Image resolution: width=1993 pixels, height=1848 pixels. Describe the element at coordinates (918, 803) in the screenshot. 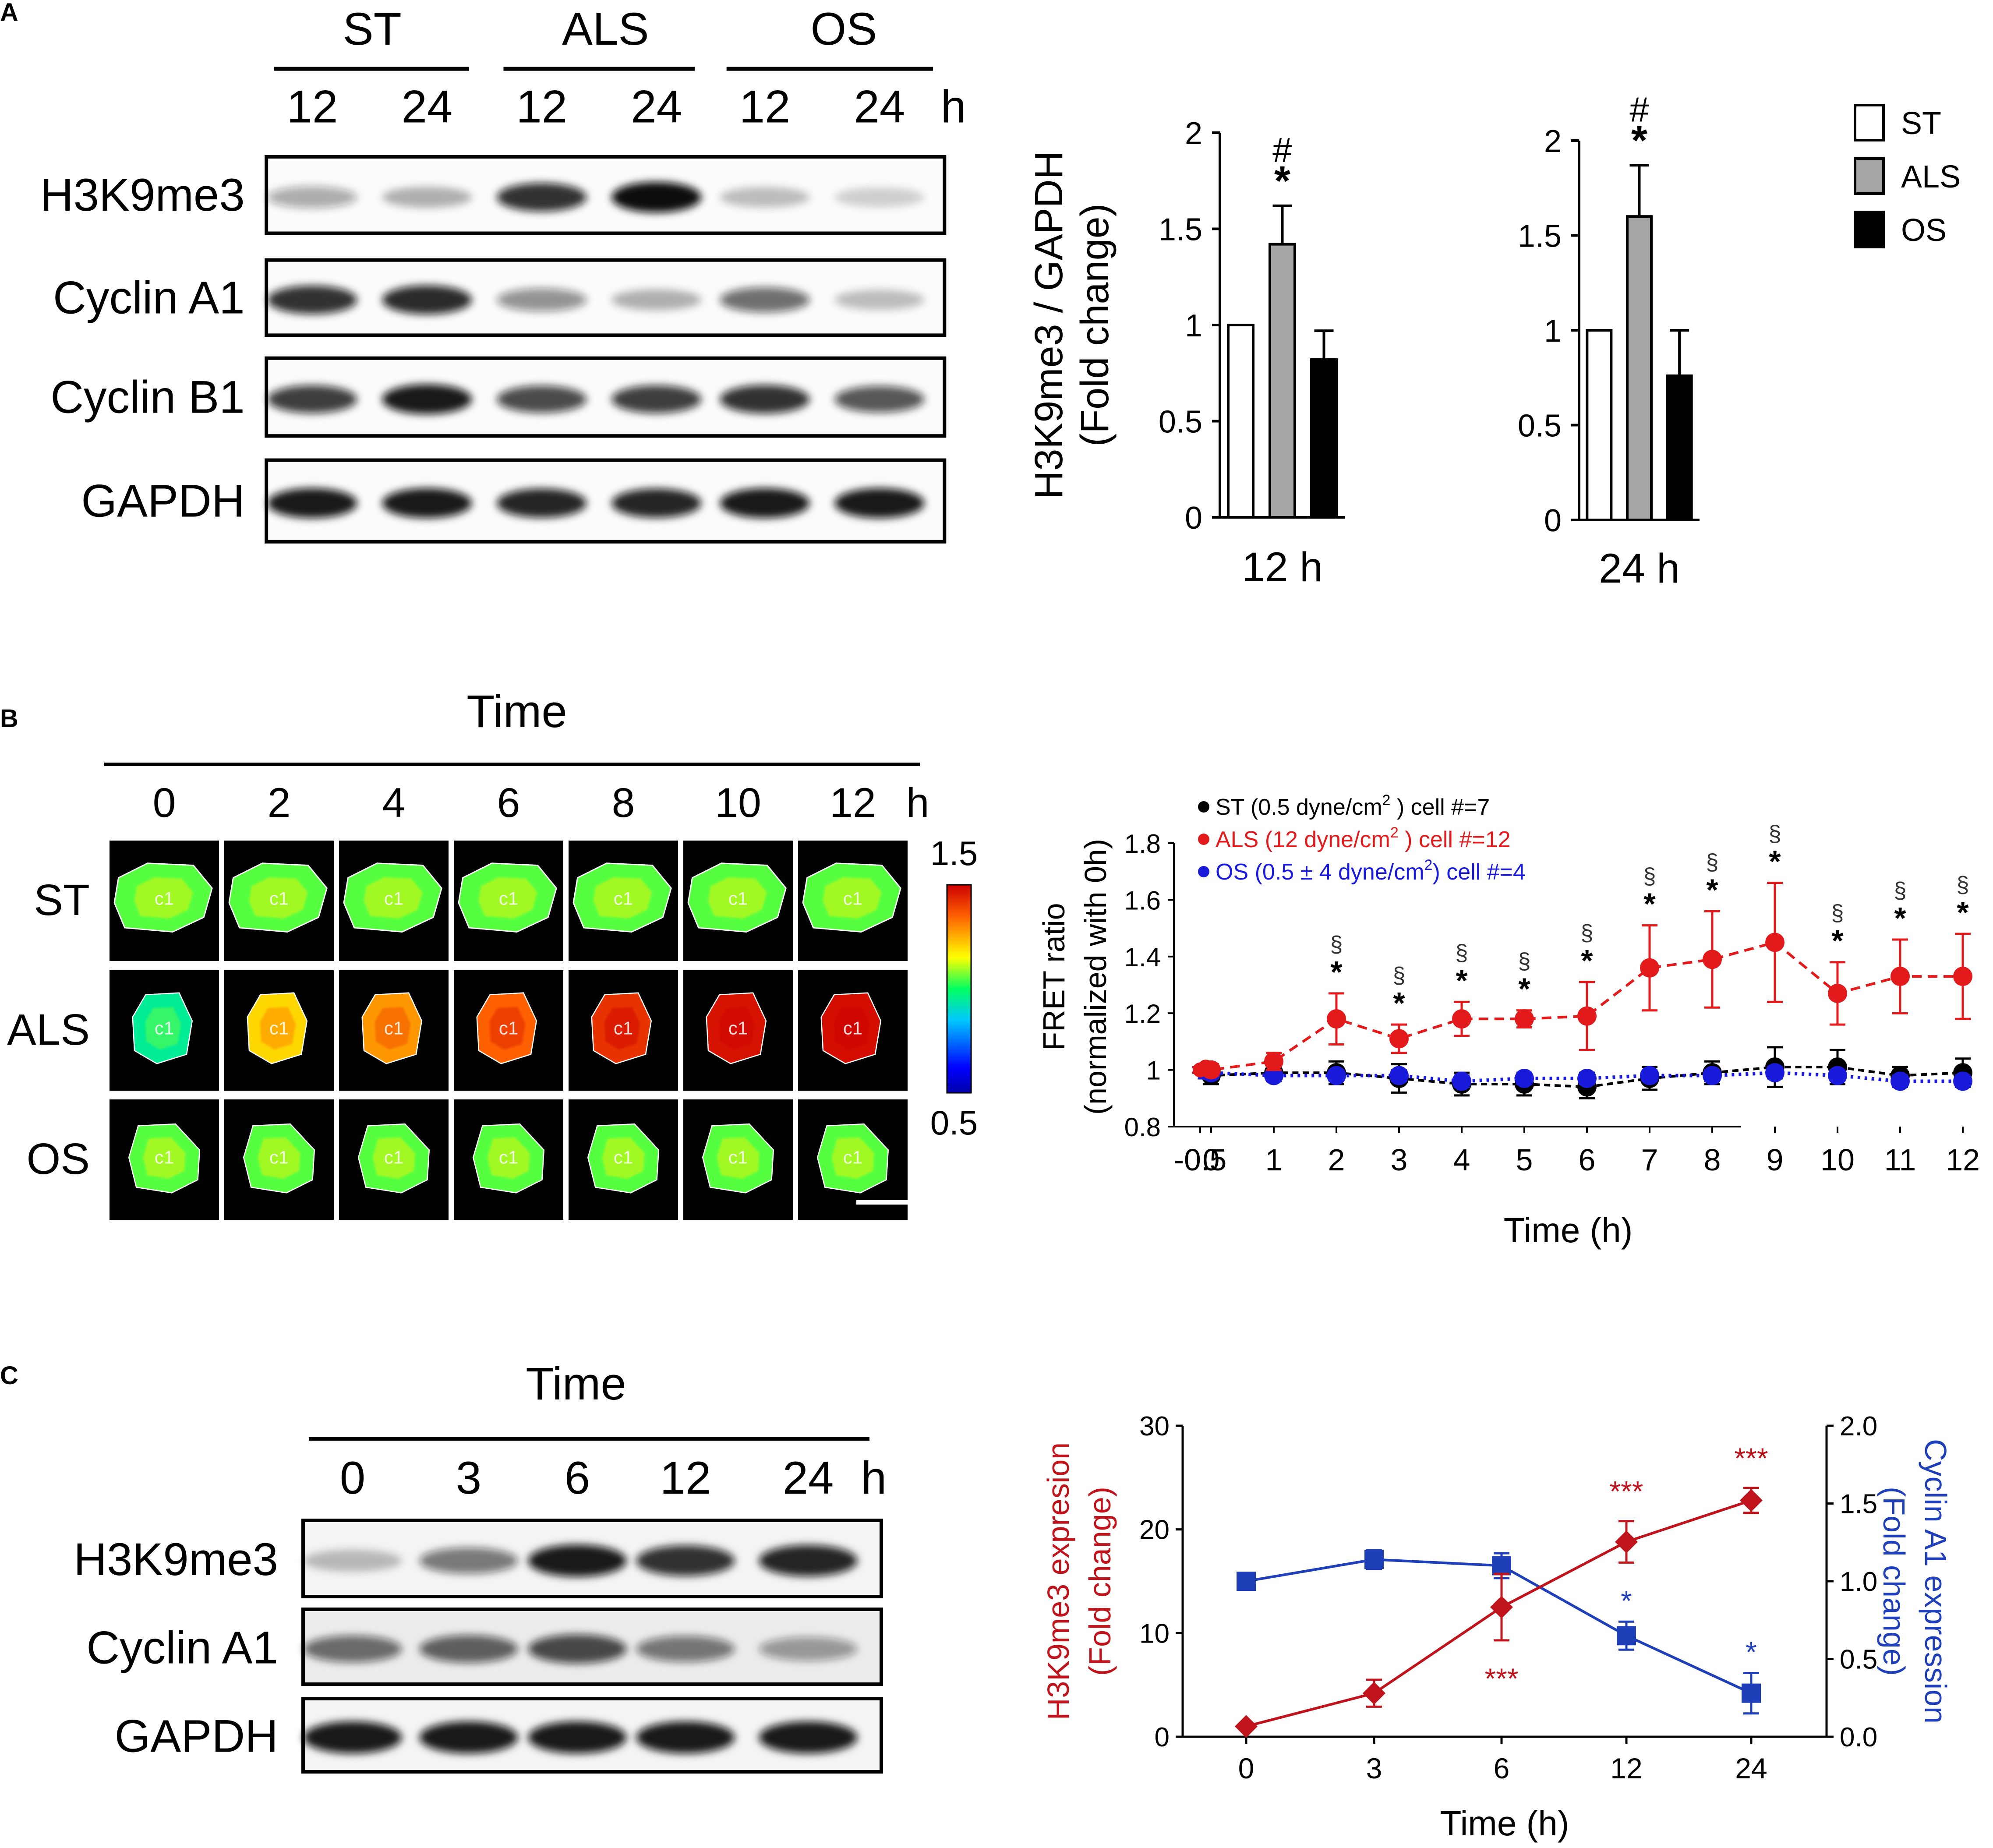

I see `time-unit: h` at that location.